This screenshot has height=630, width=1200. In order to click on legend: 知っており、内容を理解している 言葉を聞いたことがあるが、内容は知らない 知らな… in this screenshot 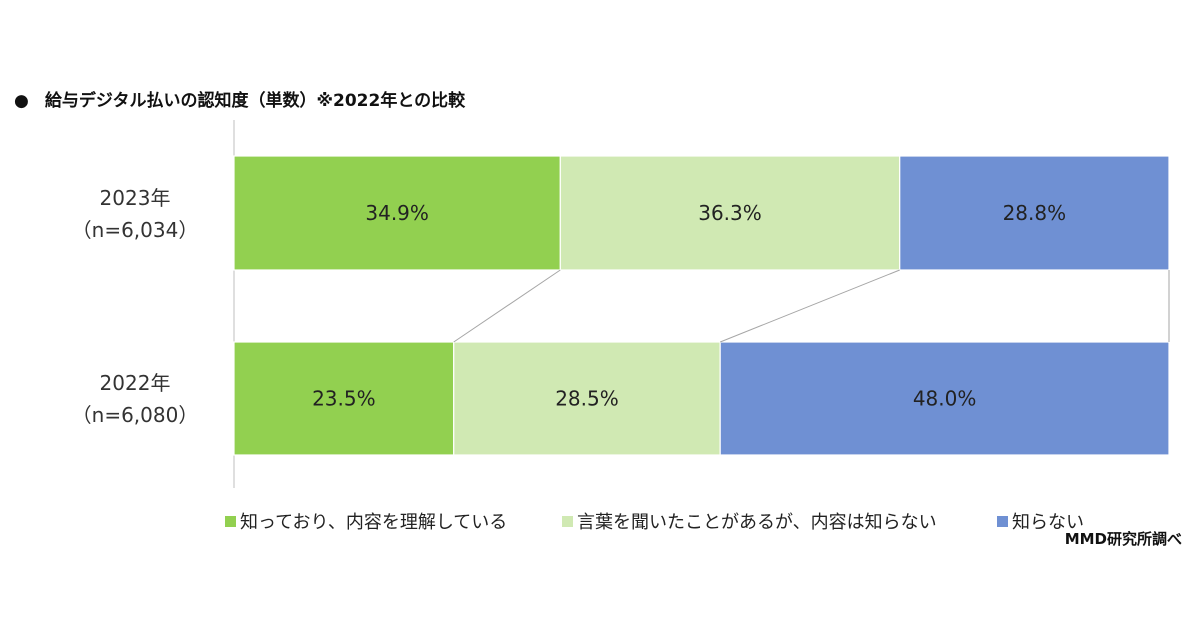, I will do `click(600, 521)`.